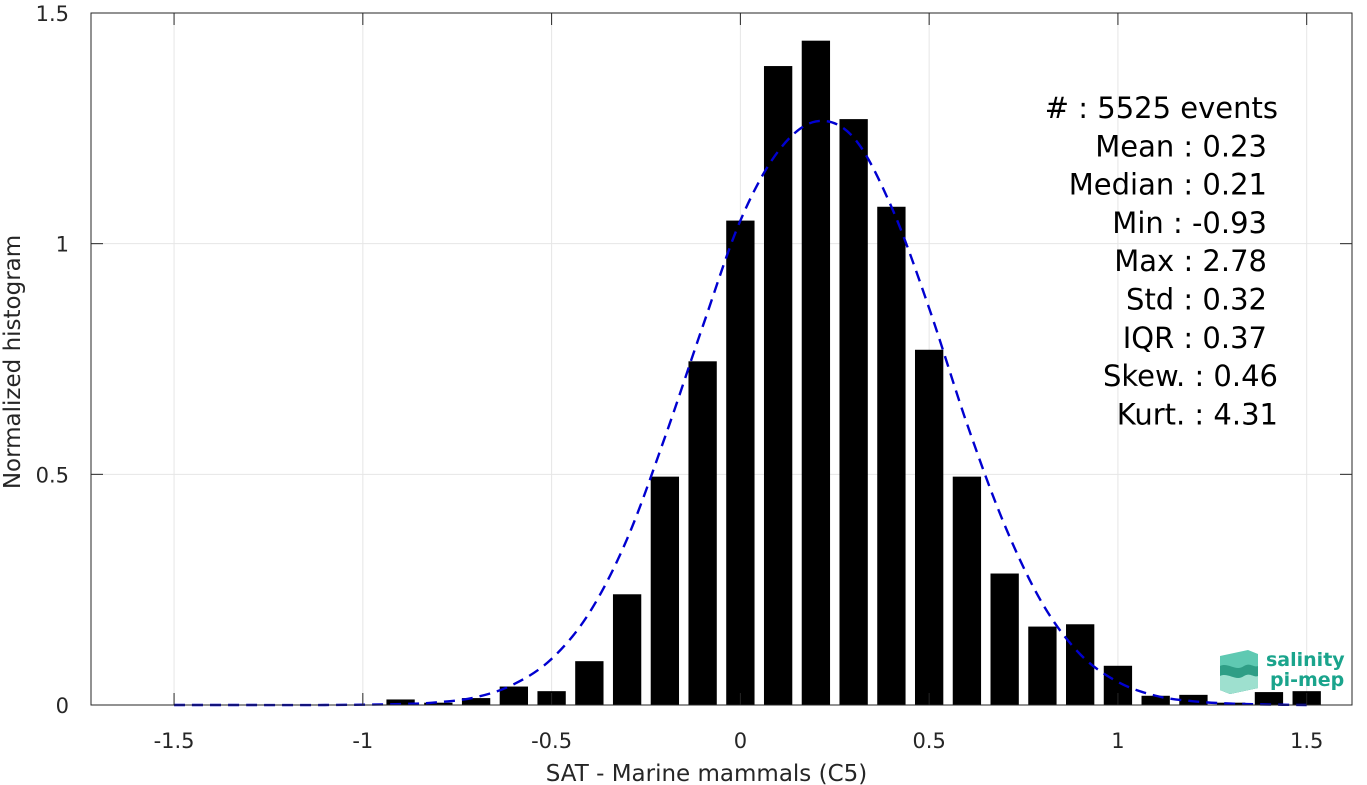 The image size is (1367, 785). I want to click on stat-line: IQR : 0.37, so click(1195, 338).